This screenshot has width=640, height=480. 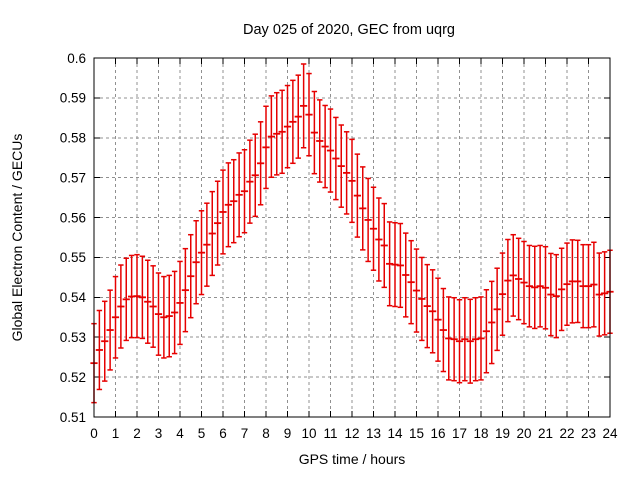 I want to click on x-tick-label: 24, so click(x=610, y=433).